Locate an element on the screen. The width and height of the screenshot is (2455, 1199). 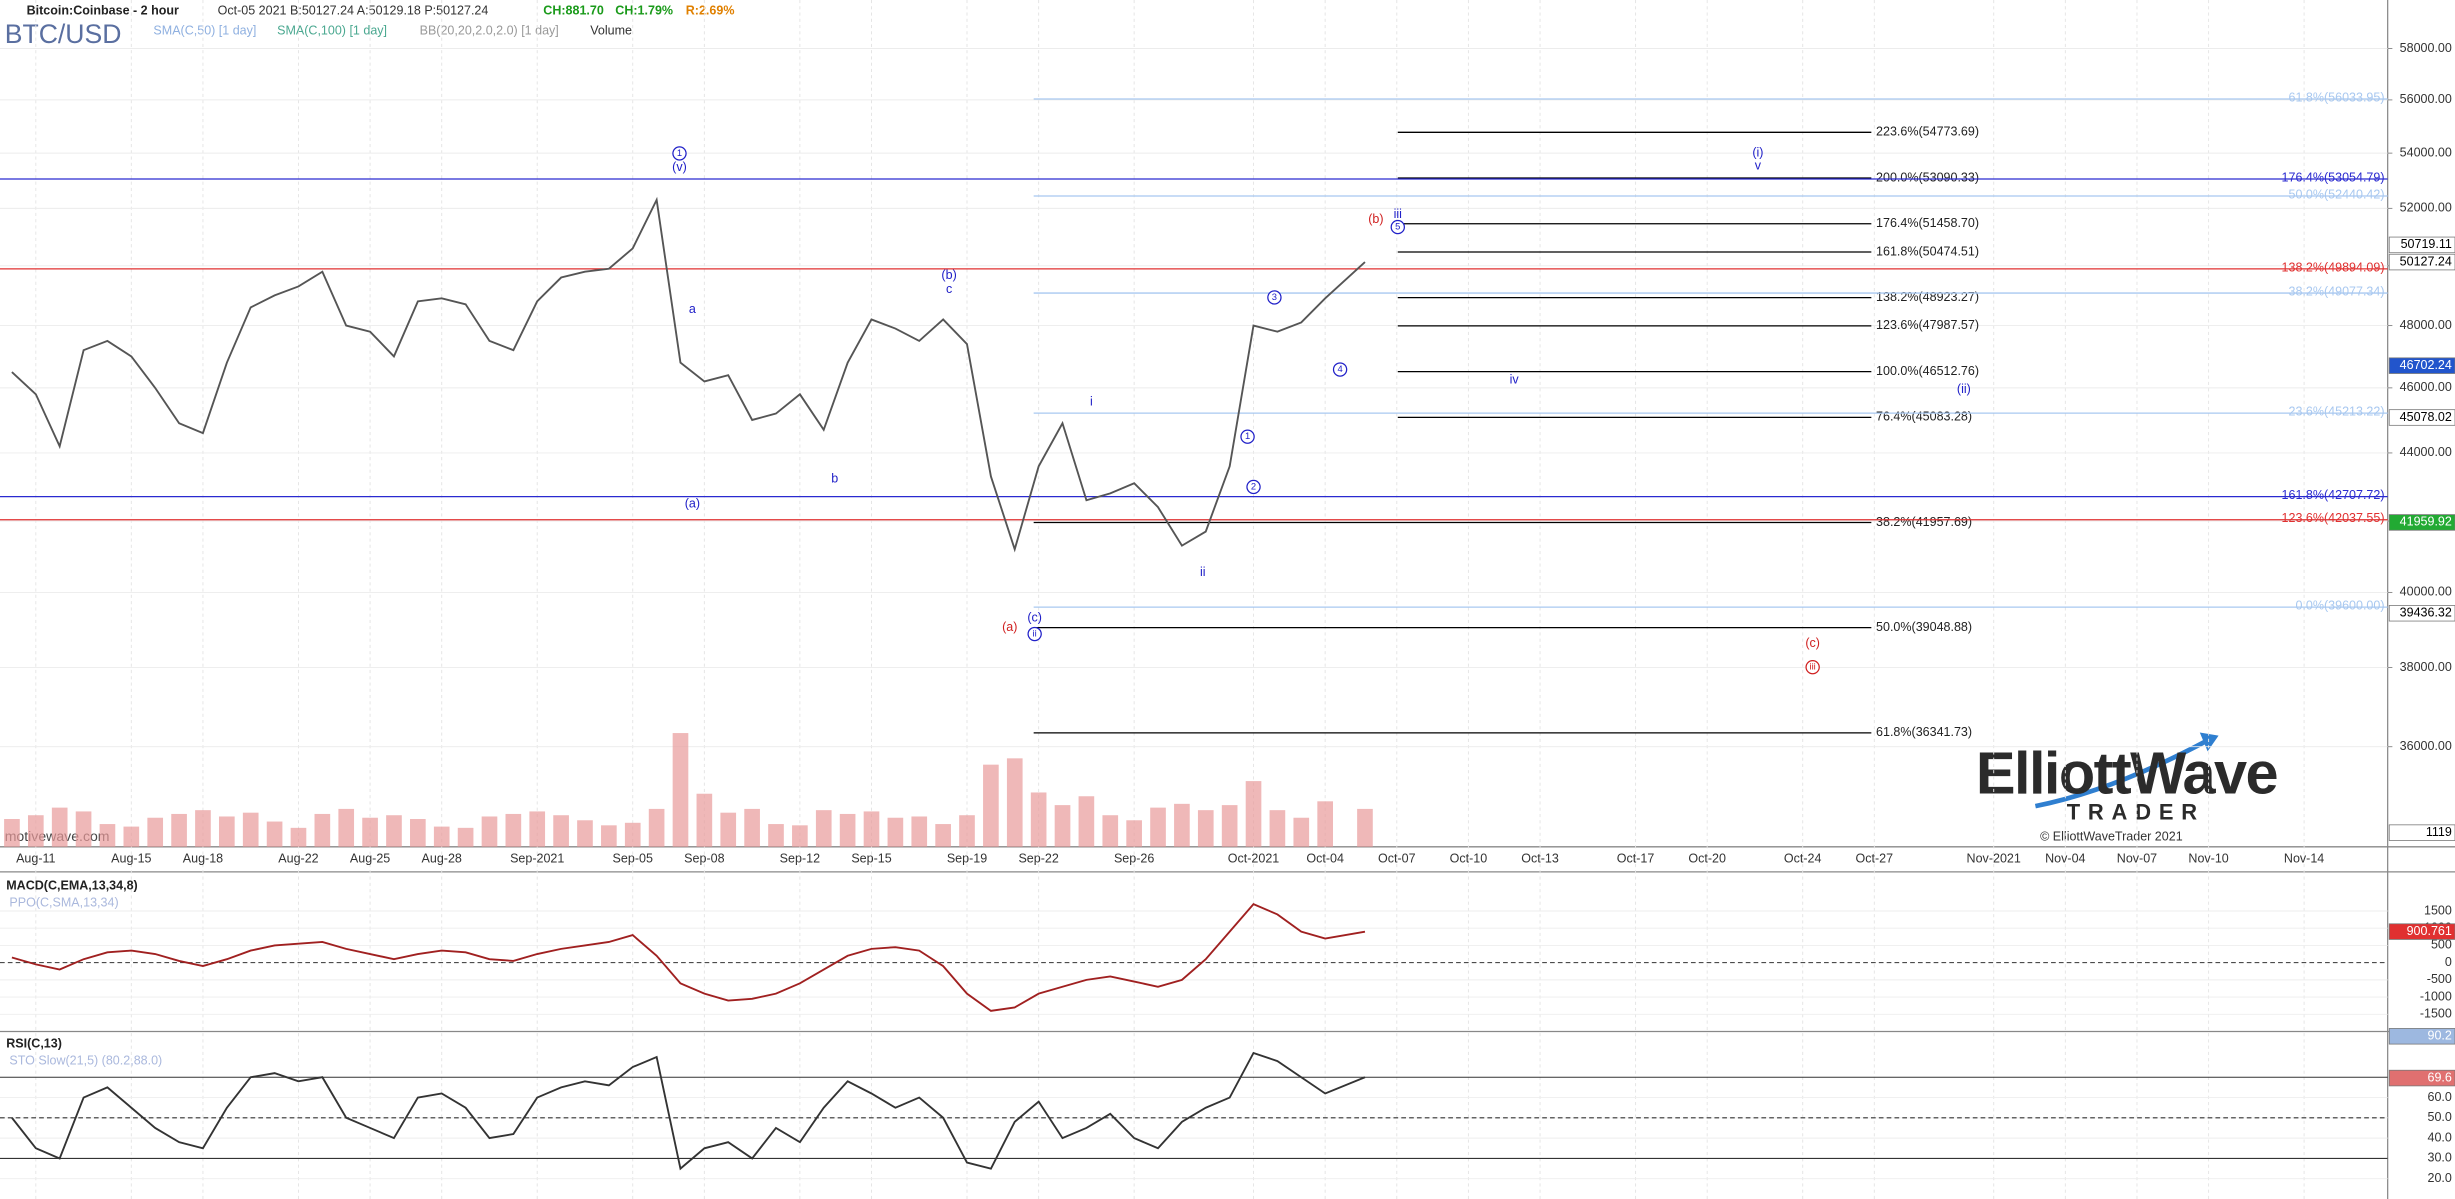
wave-label: (v) is located at coordinates (679, 167).